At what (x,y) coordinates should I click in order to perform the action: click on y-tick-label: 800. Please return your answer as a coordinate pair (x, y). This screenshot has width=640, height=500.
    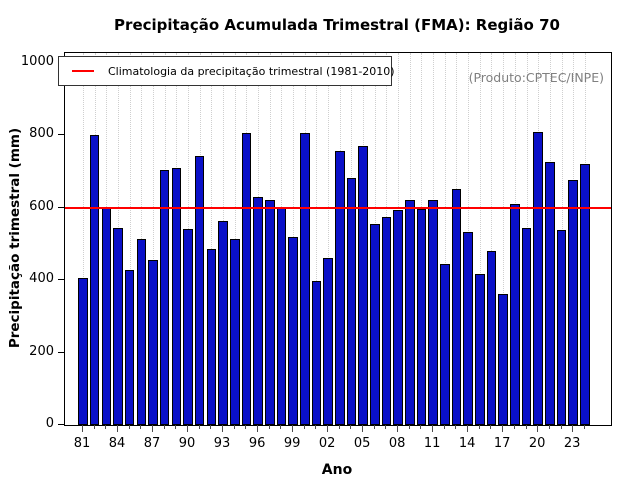
    Looking at the image, I should click on (41, 134).